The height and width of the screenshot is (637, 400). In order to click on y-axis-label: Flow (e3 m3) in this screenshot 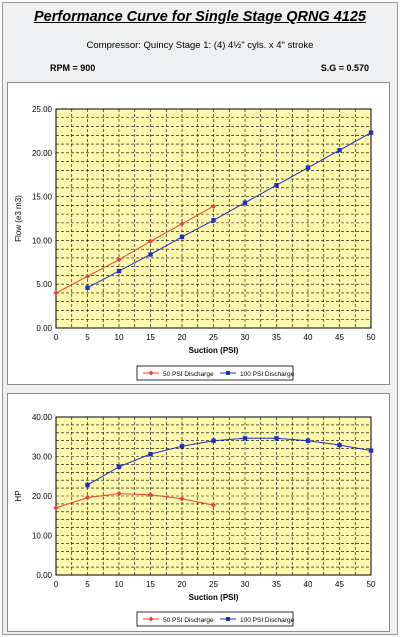, I will do `click(18, 218)`.